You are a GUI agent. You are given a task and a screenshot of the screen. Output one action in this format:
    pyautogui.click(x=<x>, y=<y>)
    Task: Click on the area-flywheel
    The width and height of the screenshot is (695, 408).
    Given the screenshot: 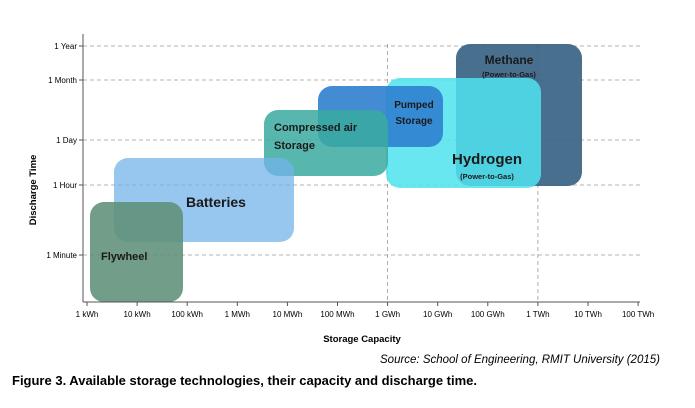 What is the action you would take?
    pyautogui.click(x=136, y=252)
    